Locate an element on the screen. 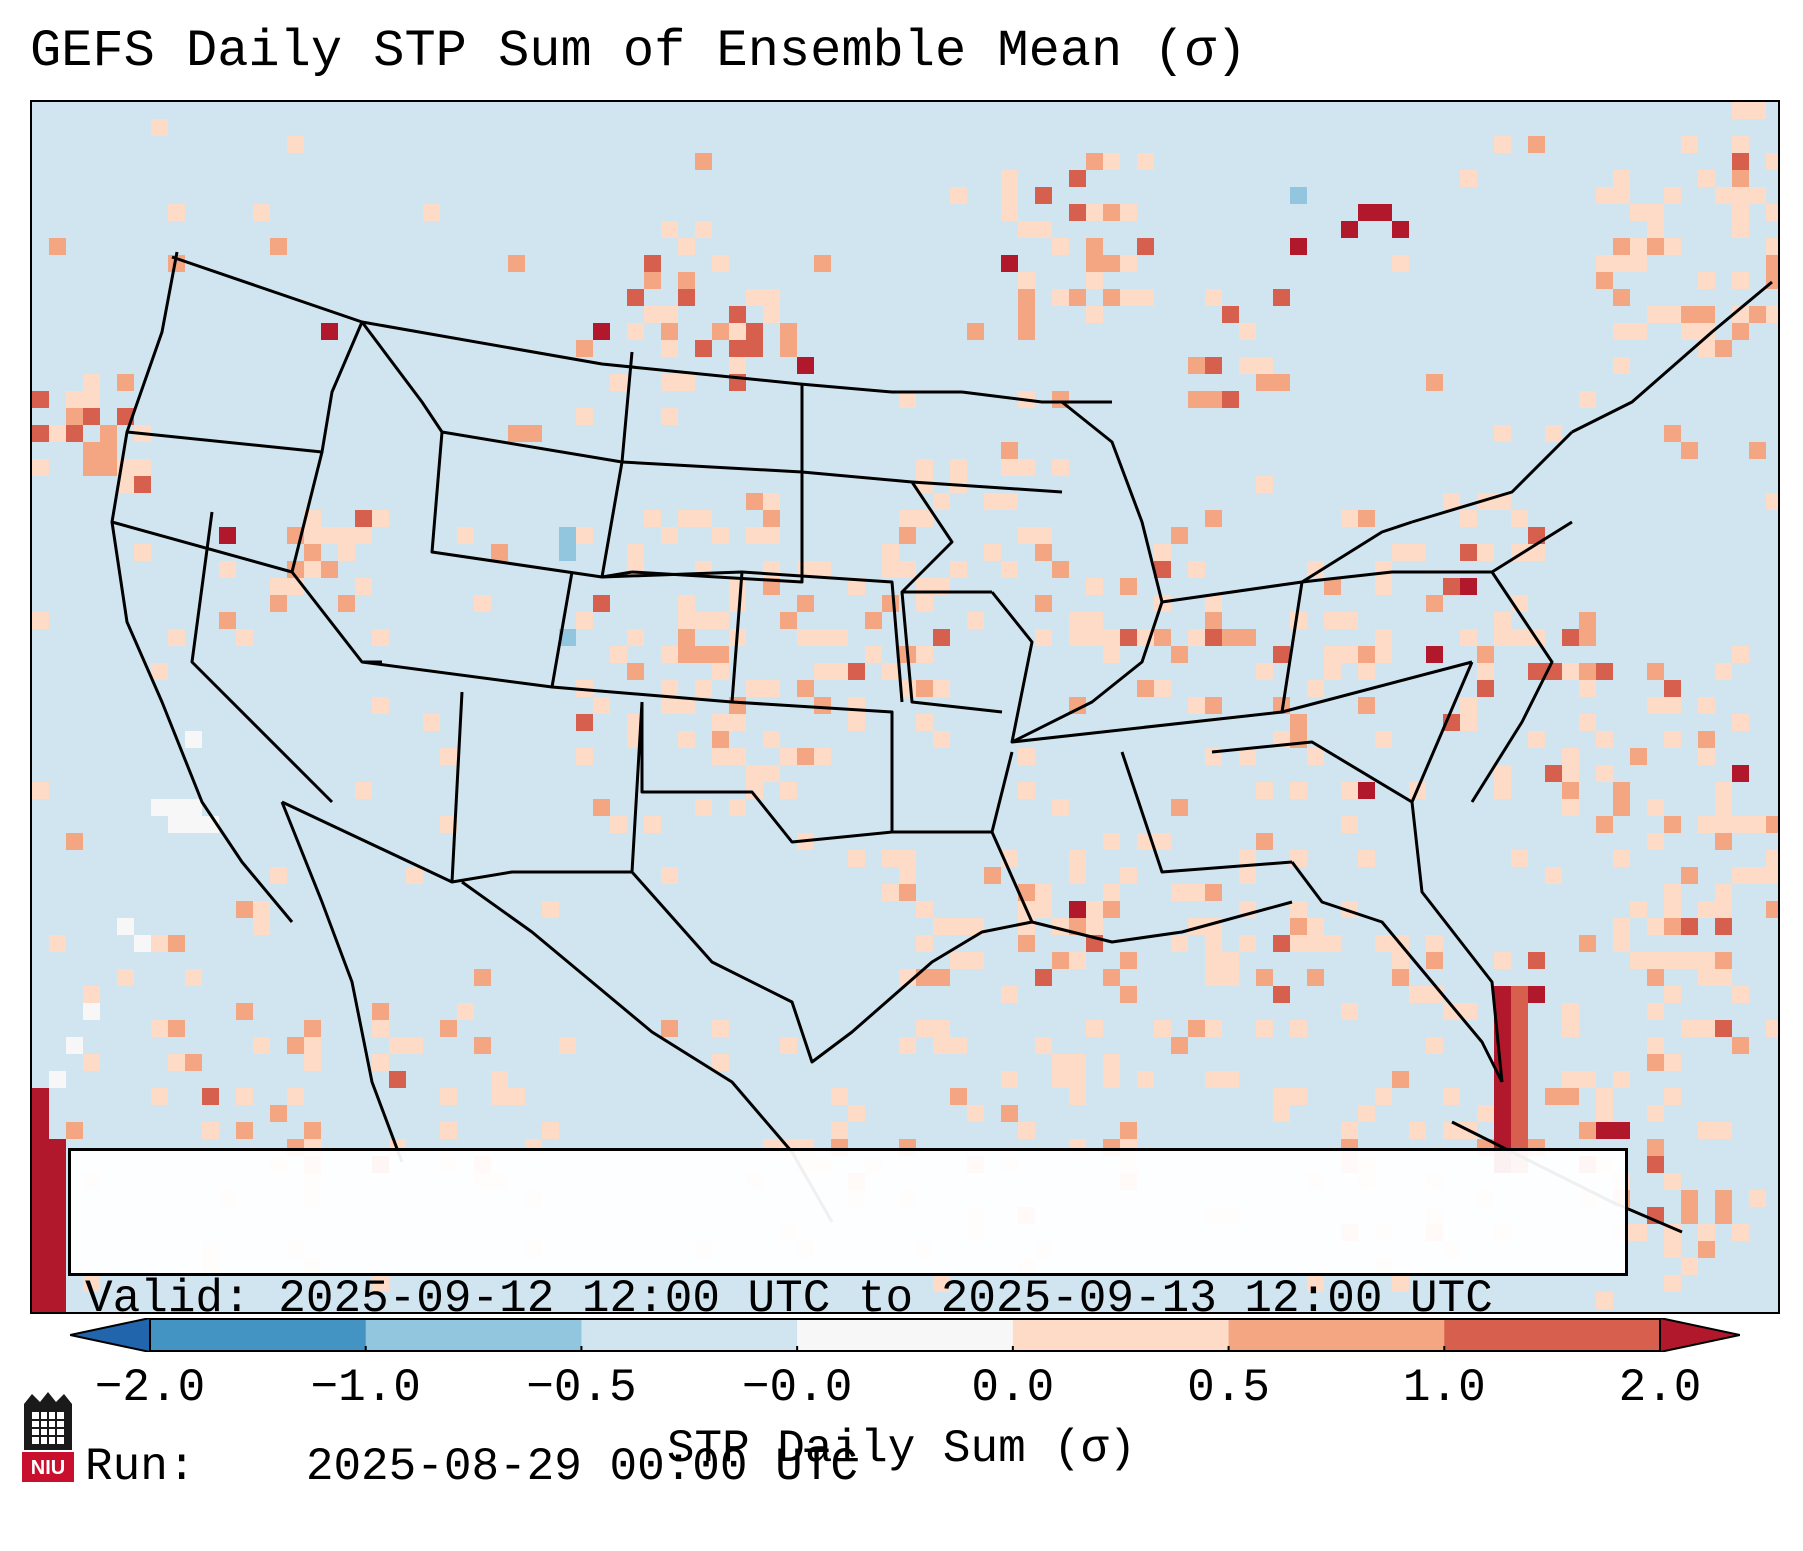  colorbar-label: STP Daily Sum (σ) is located at coordinates (901, 1449).